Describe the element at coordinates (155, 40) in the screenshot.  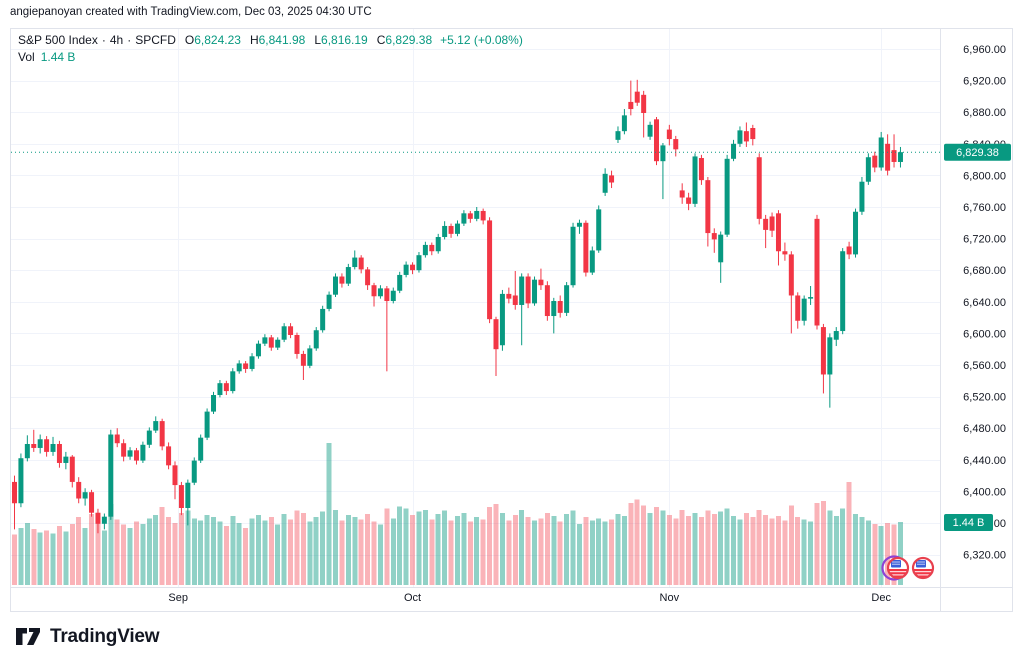
I see `exchange-label: SPCFD` at that location.